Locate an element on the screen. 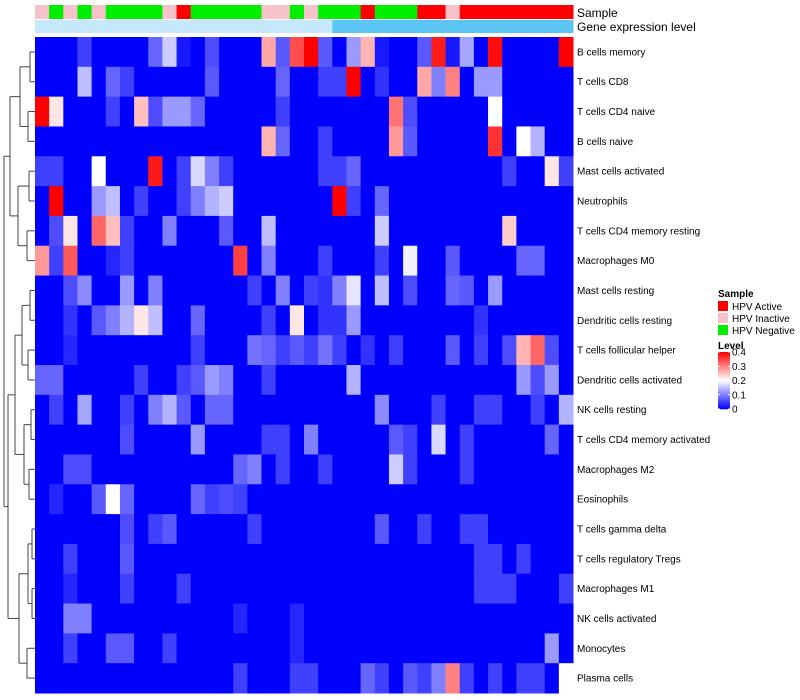 The width and height of the screenshot is (800, 700). colorbar-tick-label: 0.2 is located at coordinates (739, 381).